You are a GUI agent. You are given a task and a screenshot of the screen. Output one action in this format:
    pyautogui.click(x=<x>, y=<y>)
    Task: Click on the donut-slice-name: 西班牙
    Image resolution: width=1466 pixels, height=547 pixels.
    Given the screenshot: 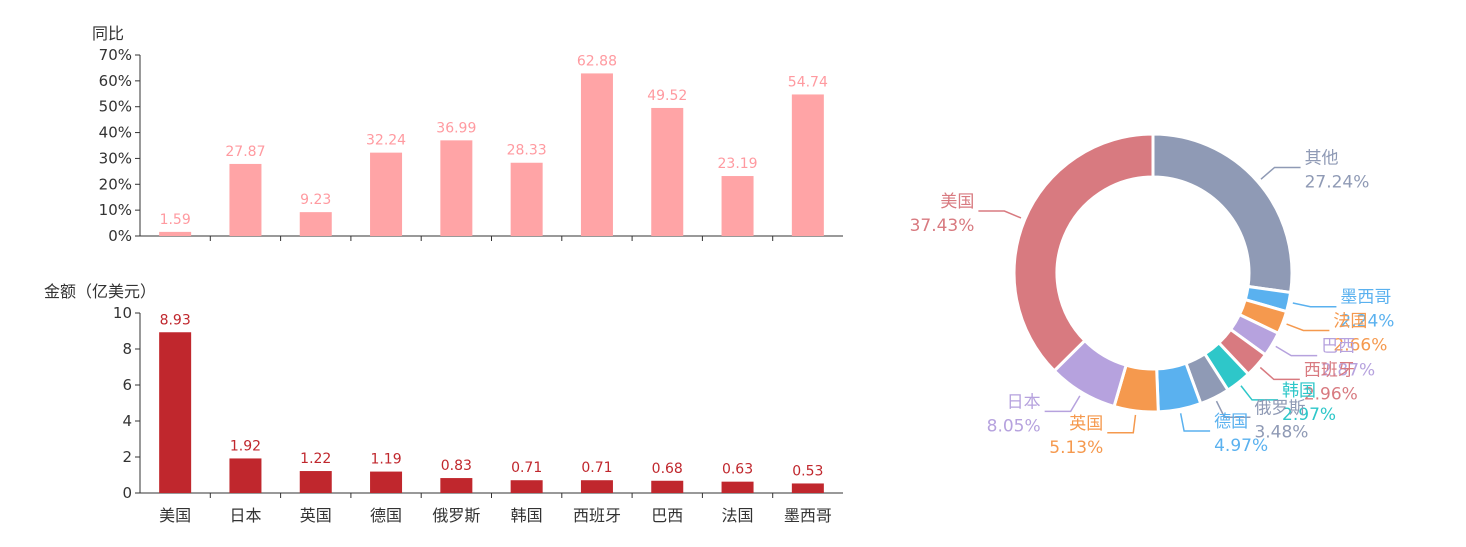 What is the action you would take?
    pyautogui.click(x=1329, y=370)
    